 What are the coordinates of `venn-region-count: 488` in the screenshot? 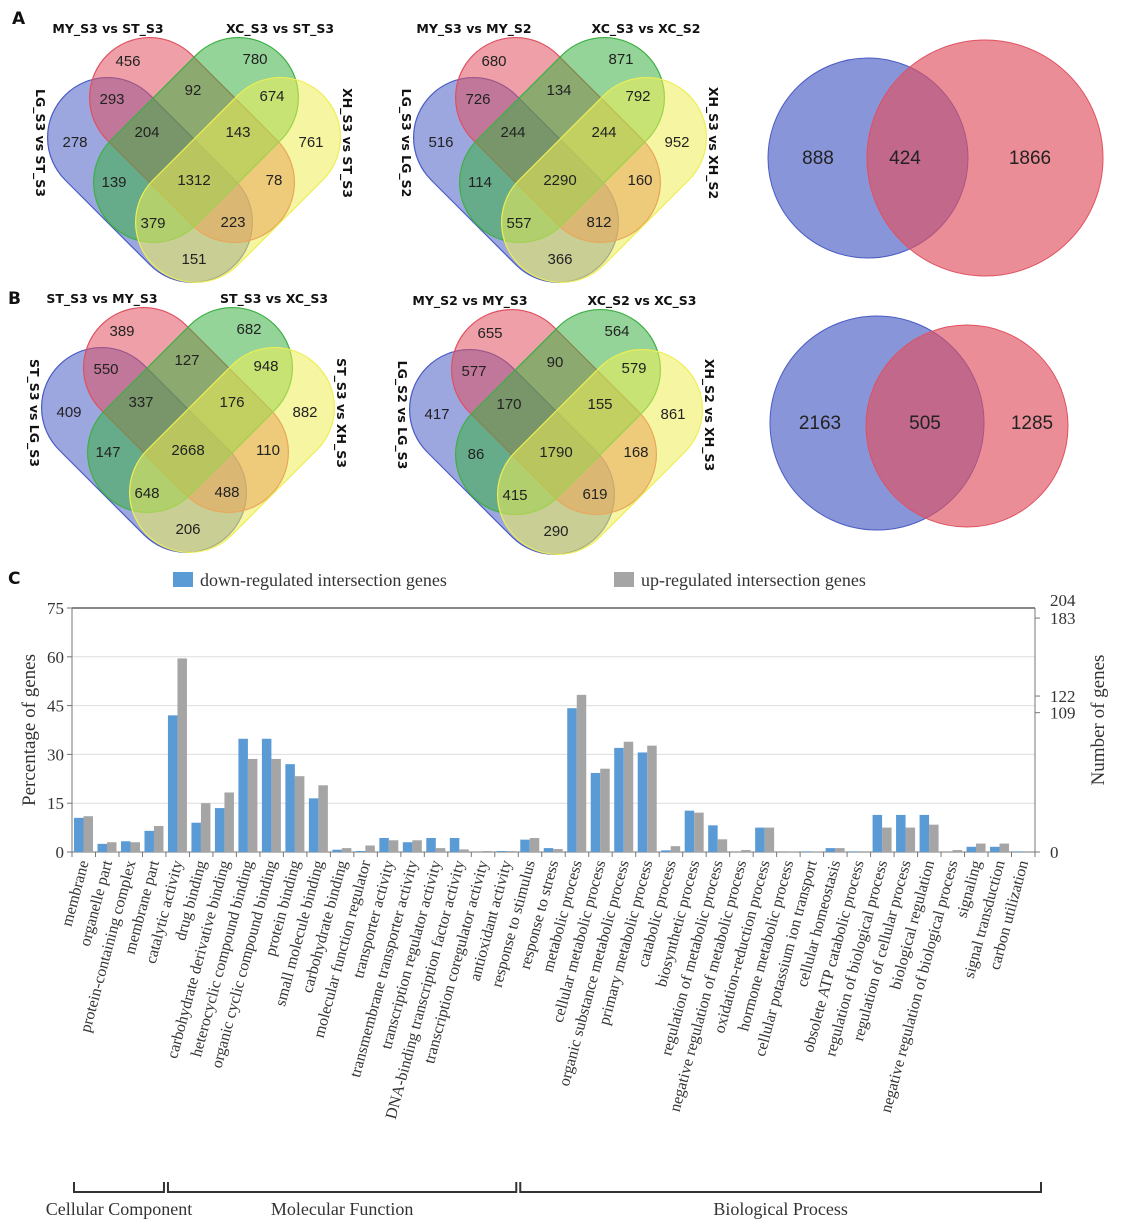 It's located at (226, 492).